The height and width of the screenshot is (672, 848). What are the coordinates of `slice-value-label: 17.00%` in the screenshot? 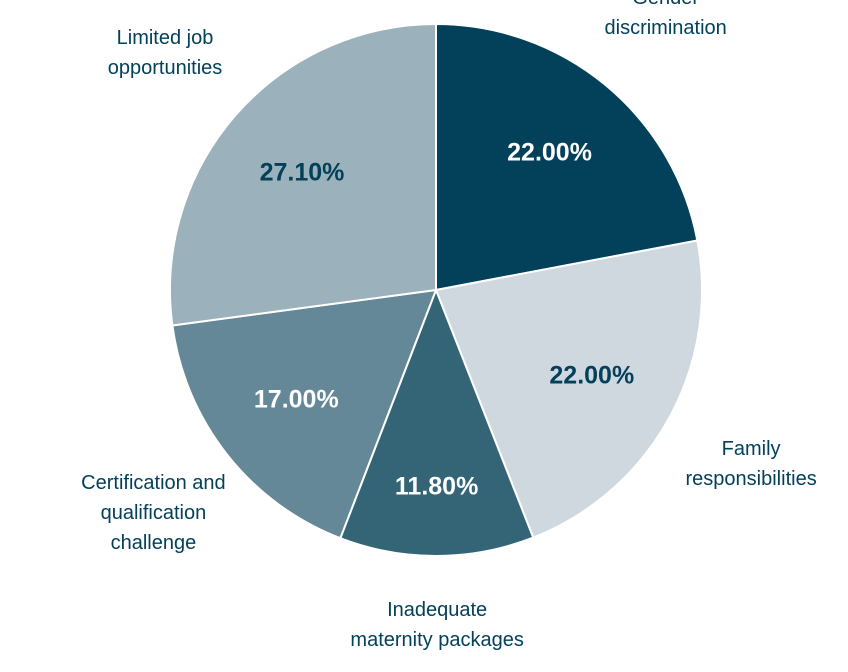 It's located at (296, 399).